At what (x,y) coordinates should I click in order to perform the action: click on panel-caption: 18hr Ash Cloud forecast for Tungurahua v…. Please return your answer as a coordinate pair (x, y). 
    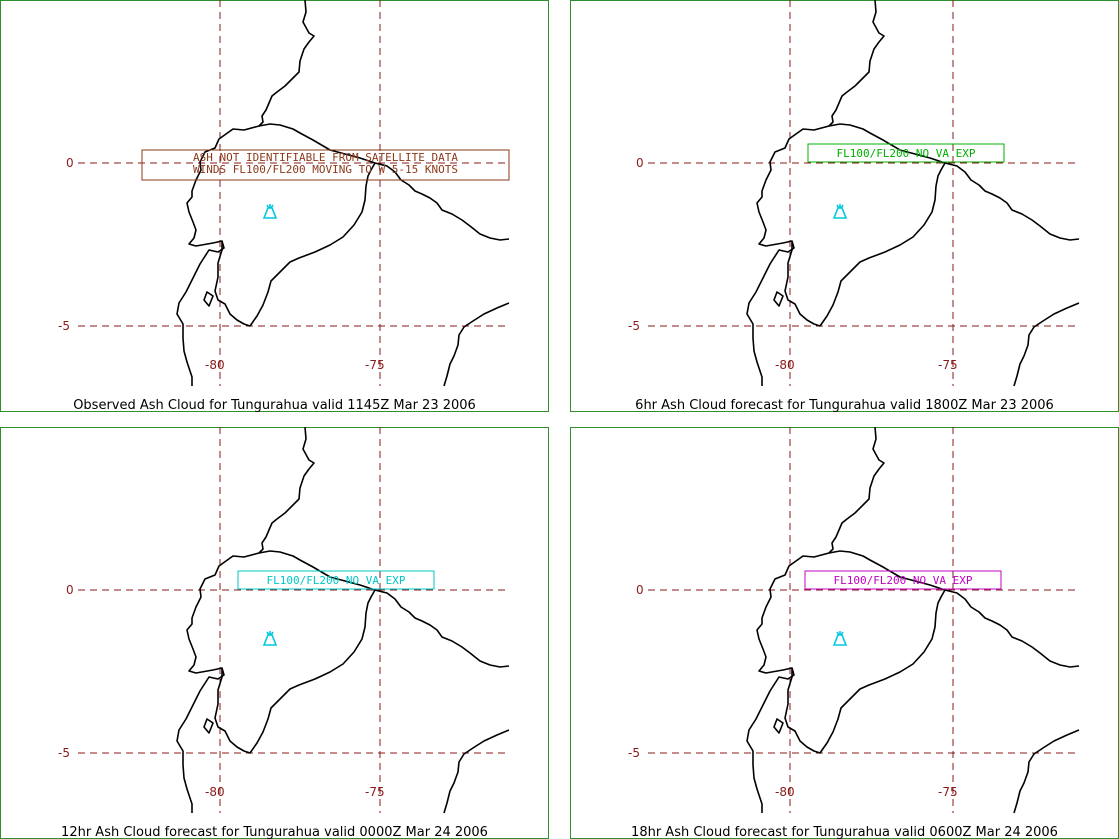
    Looking at the image, I should click on (844, 832).